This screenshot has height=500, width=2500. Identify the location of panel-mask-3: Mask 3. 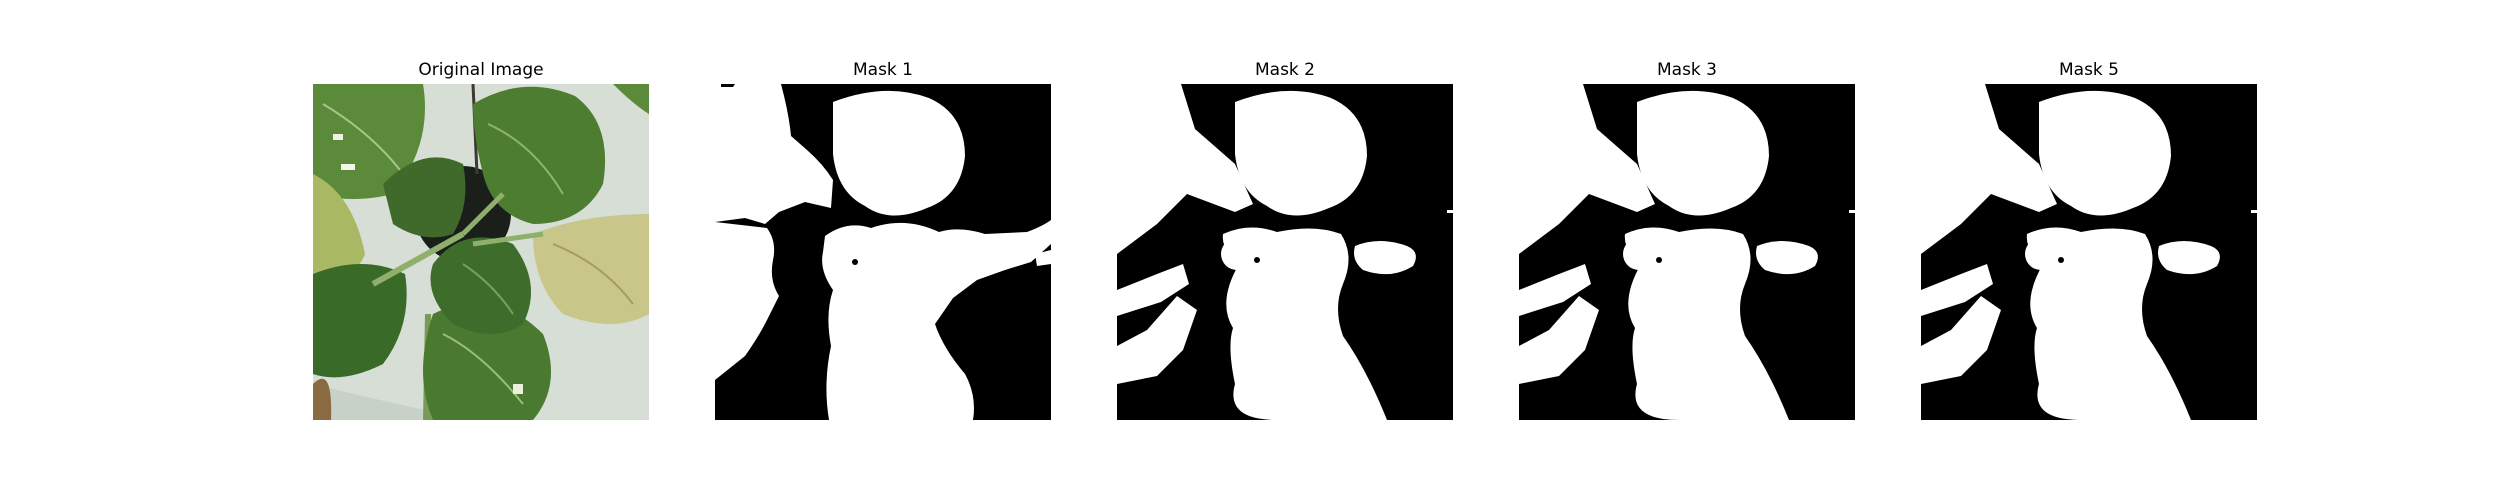
(1687, 250).